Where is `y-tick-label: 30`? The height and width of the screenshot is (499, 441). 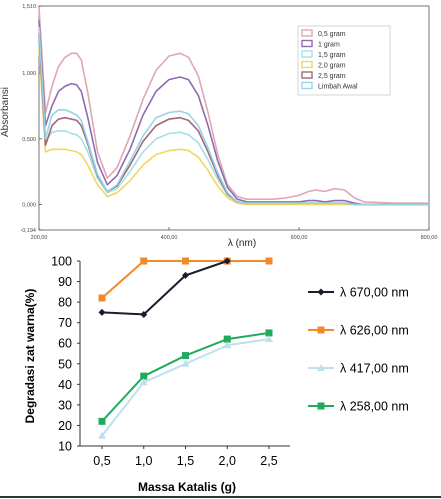
y-tick-label: 30 is located at coordinates (65, 405).